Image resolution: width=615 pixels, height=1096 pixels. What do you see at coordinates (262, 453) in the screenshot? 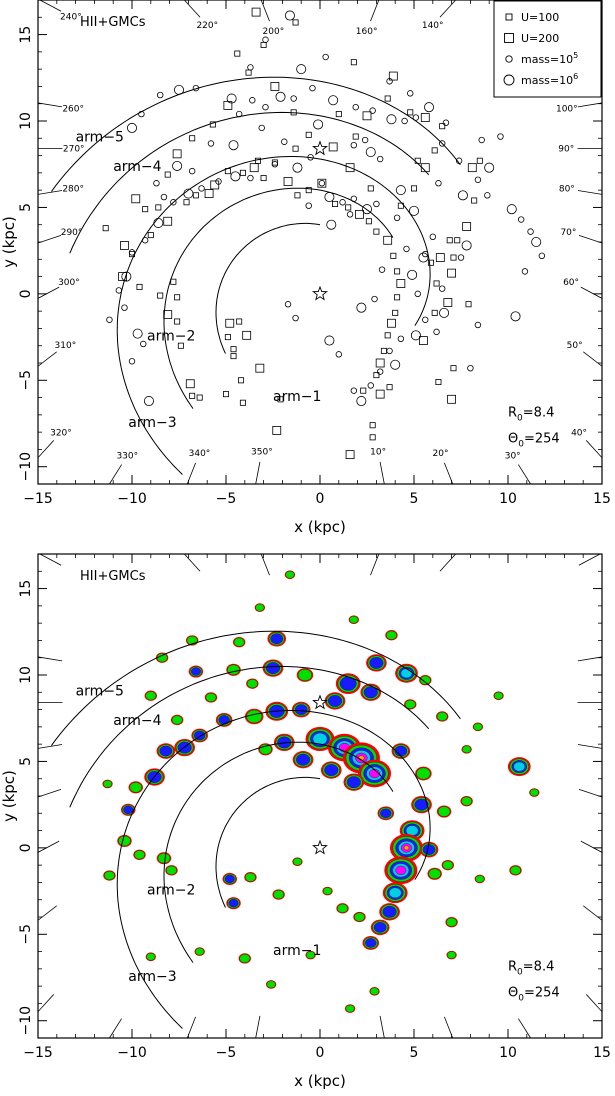
I see `longitude-label-350: 350°` at bounding box center [262, 453].